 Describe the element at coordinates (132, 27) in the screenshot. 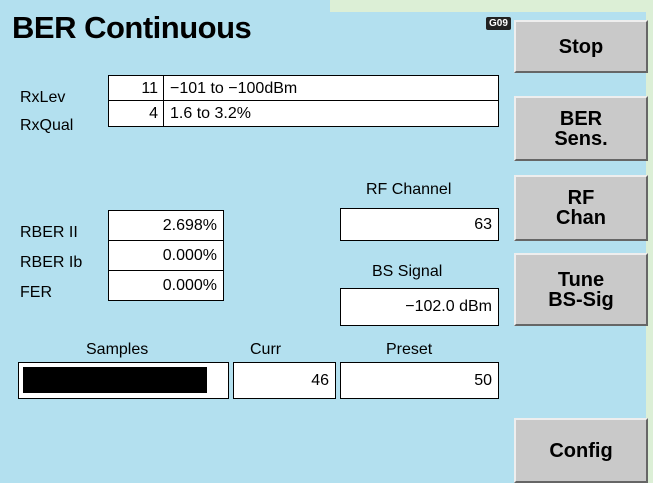

I see `screen-title: BER Continuous` at that location.